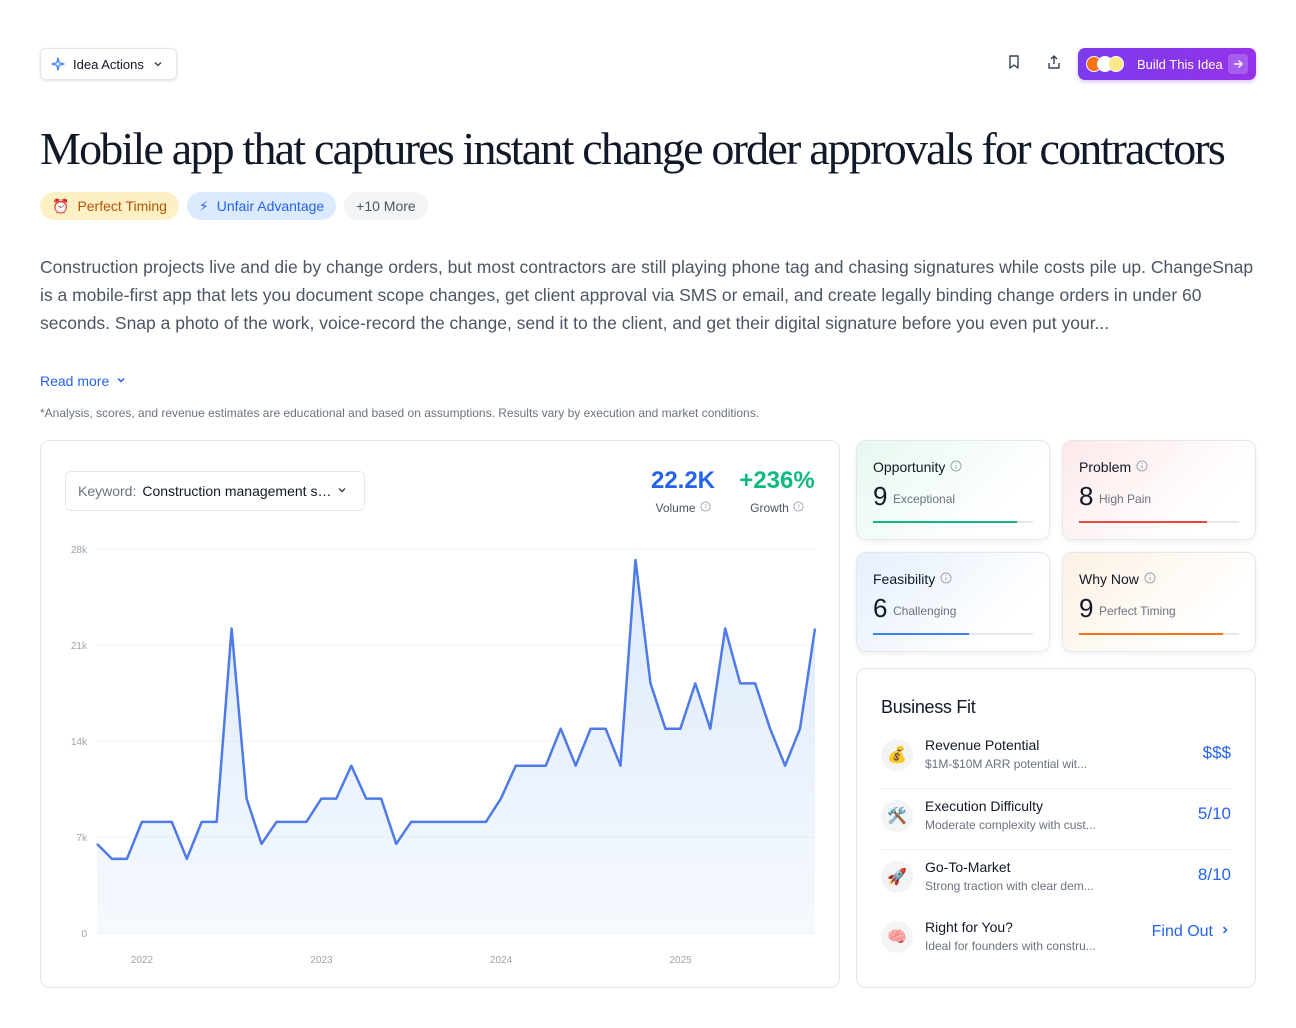  I want to click on y-tick-label: 28k, so click(79, 550).